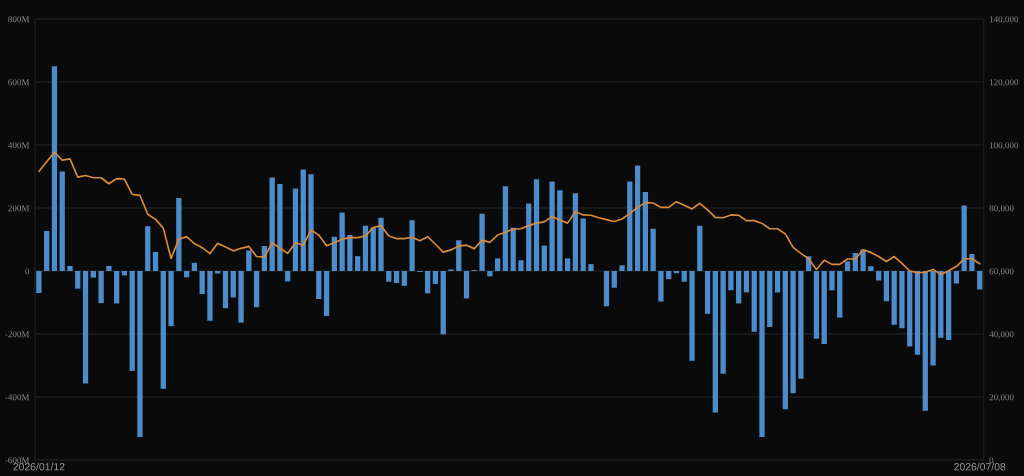 The height and width of the screenshot is (476, 1024). I want to click on y2-tick-label: 20,000, so click(1001, 398).